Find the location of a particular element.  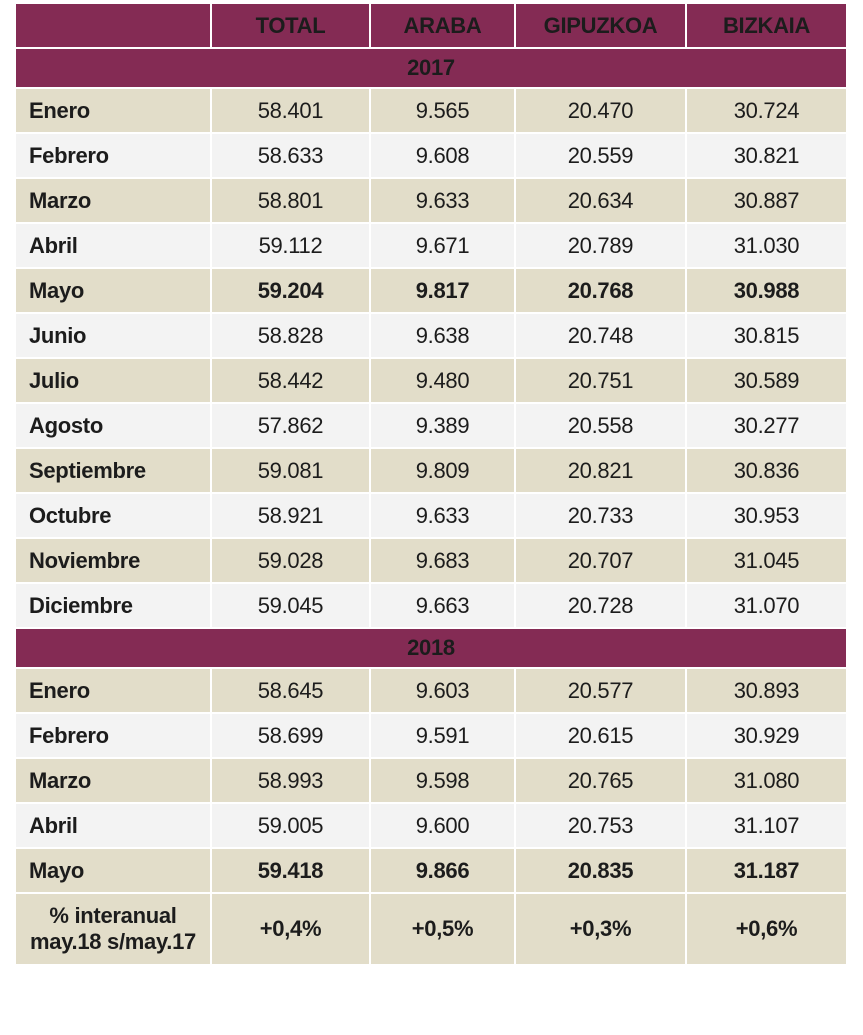

bizkaia-cell: 30.953 is located at coordinates (766, 515).